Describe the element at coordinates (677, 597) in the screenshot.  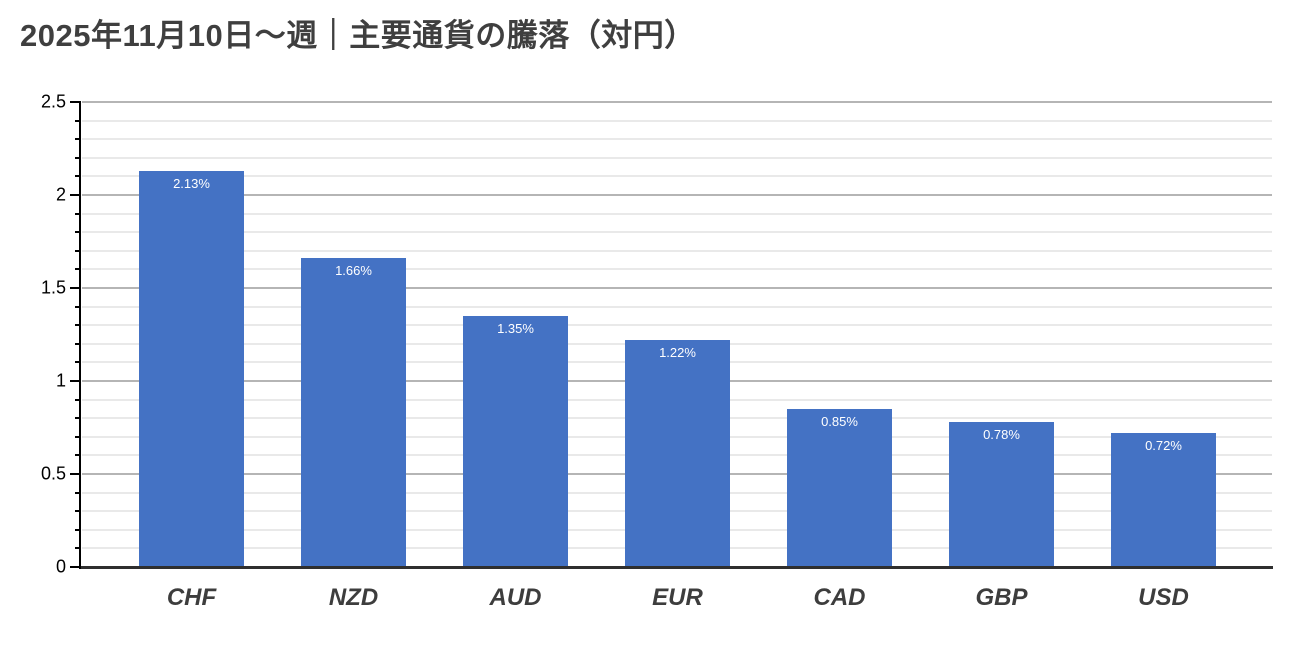
I see `x-axis-label-eur: EUR` at that location.